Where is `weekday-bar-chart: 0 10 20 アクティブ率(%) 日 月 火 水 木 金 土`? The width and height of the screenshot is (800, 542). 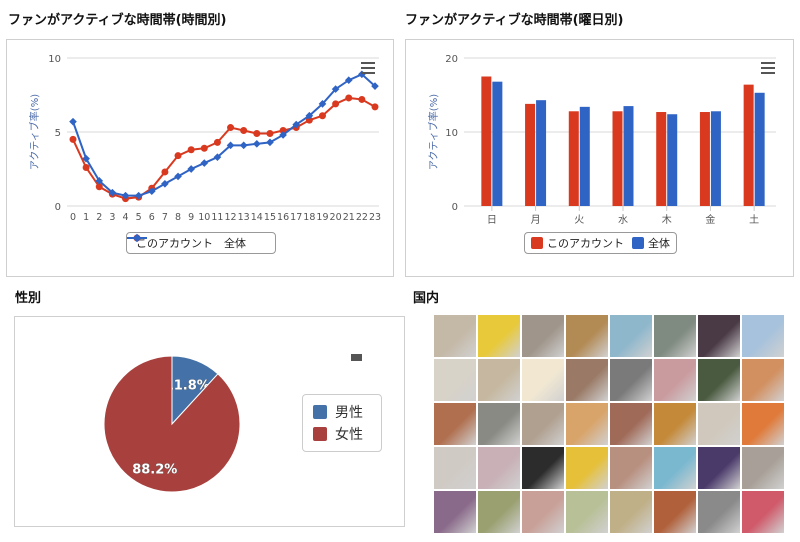
weekday-bar-chart: 0 10 20 アクティブ率(%) 日 月 火 水 木 金 土 is located at coordinates (601, 140).